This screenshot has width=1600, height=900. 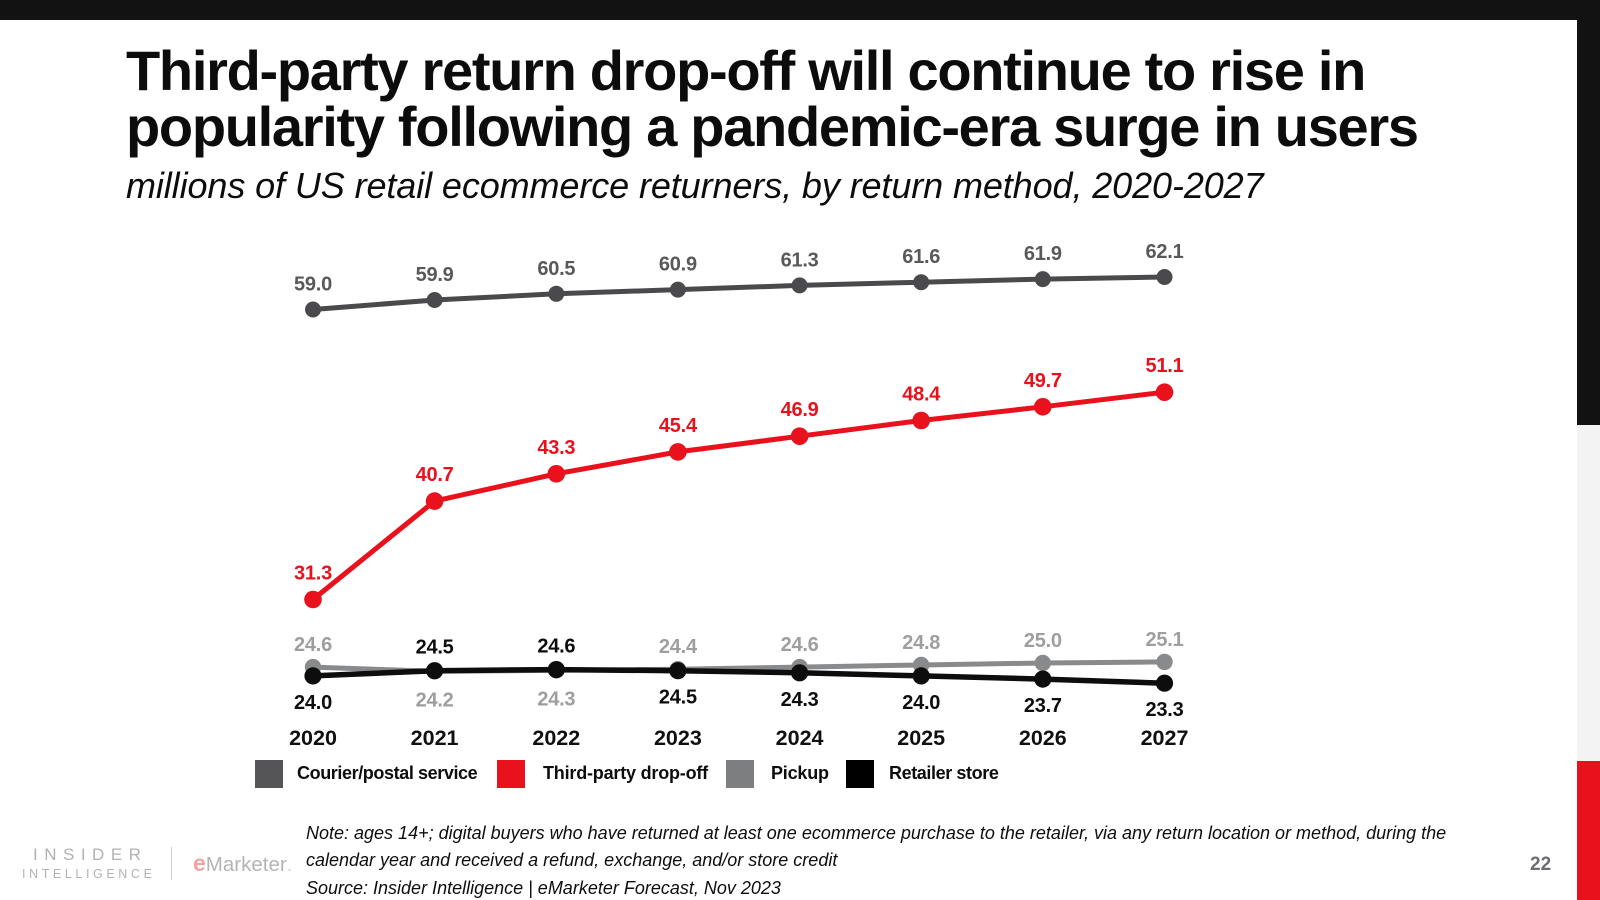 I want to click on svg-text: 60.5, so click(x=556, y=269).